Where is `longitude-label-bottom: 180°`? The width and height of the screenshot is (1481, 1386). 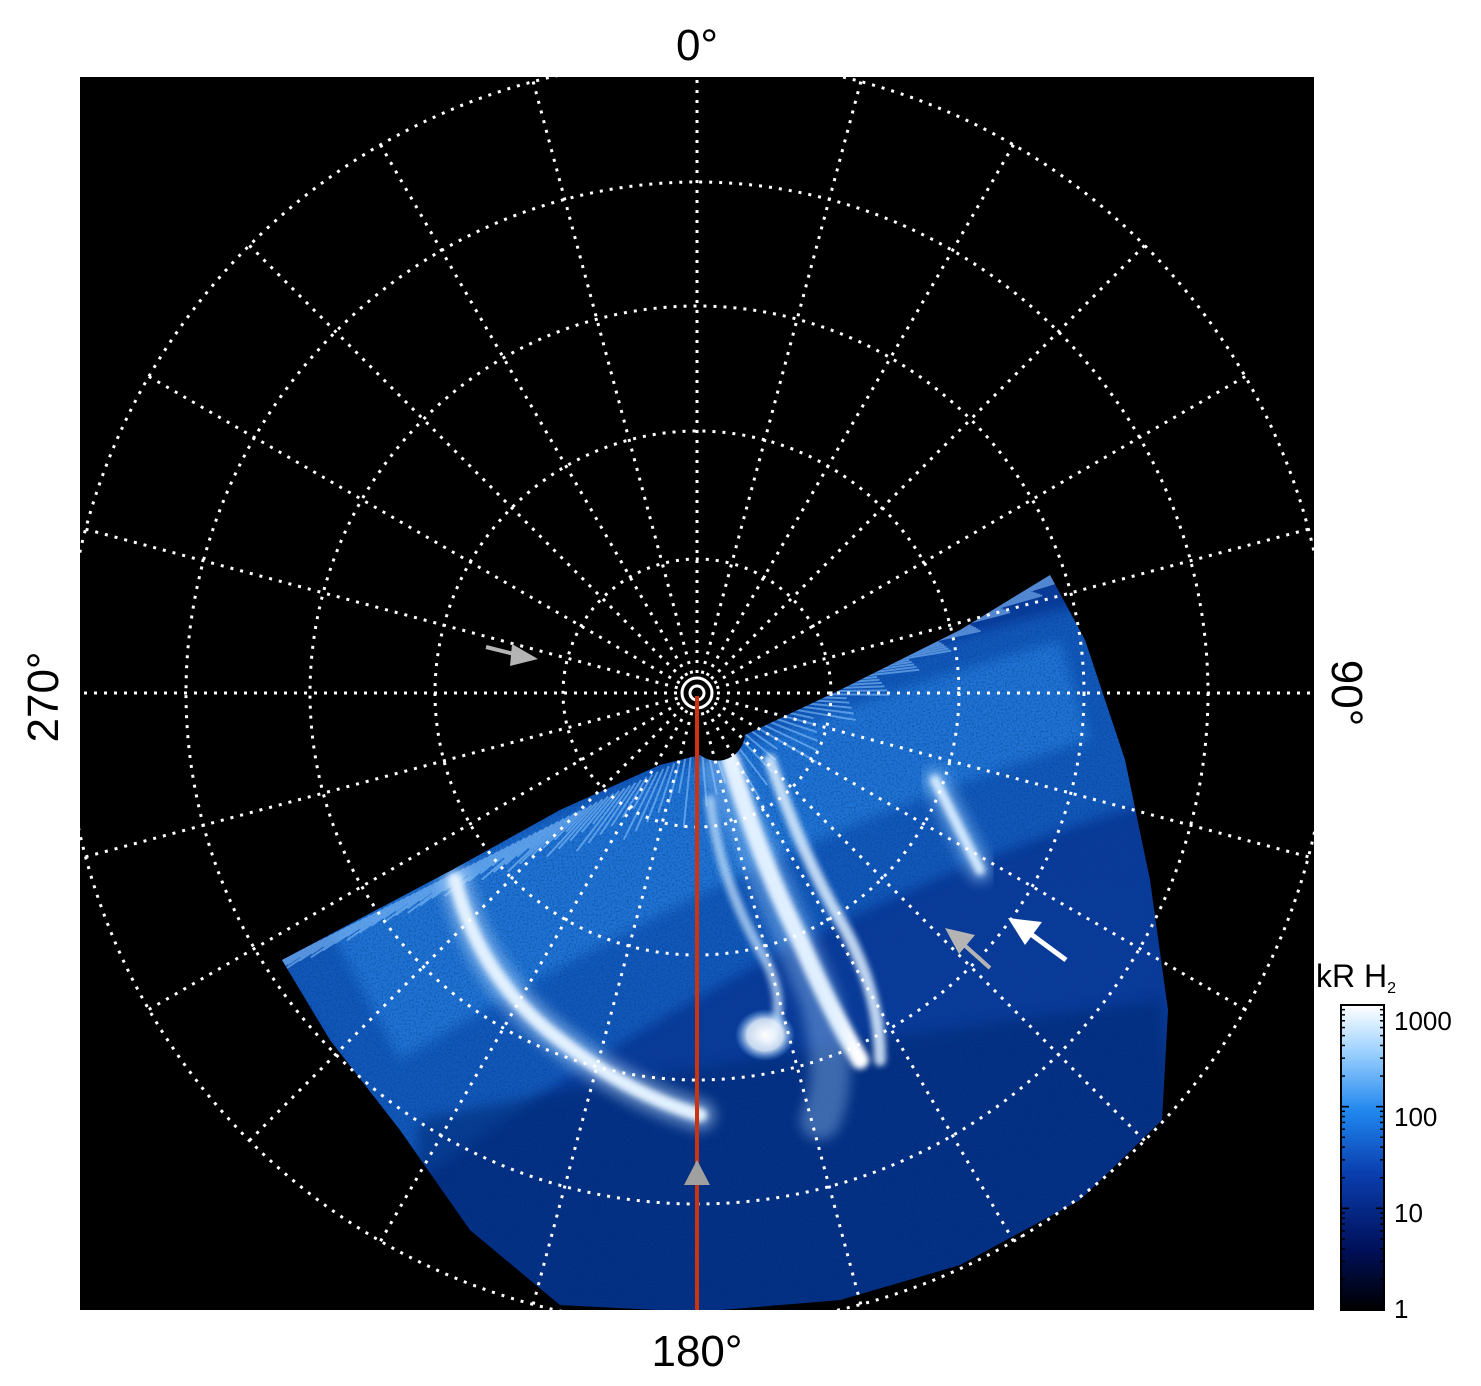 longitude-label-bottom: 180° is located at coordinates (696, 1351).